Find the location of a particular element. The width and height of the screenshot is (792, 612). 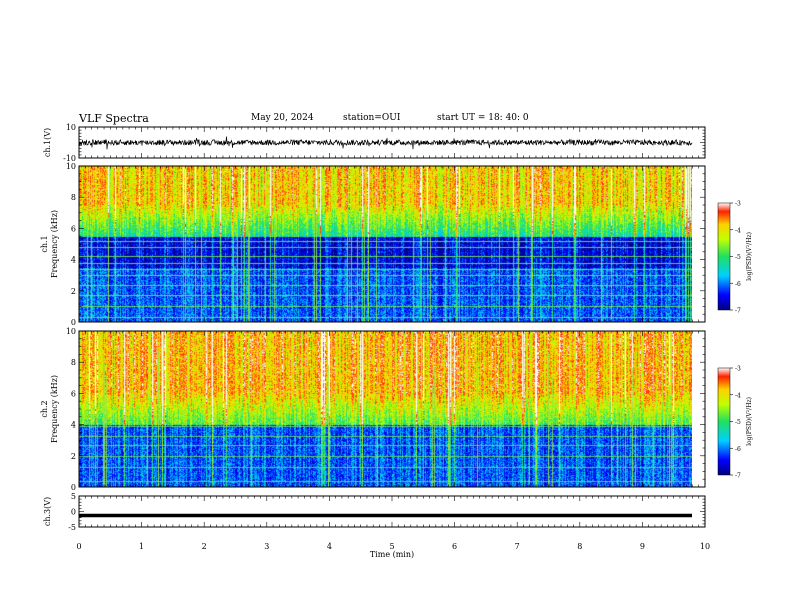

x-tick-label: 6 is located at coordinates (454, 546).